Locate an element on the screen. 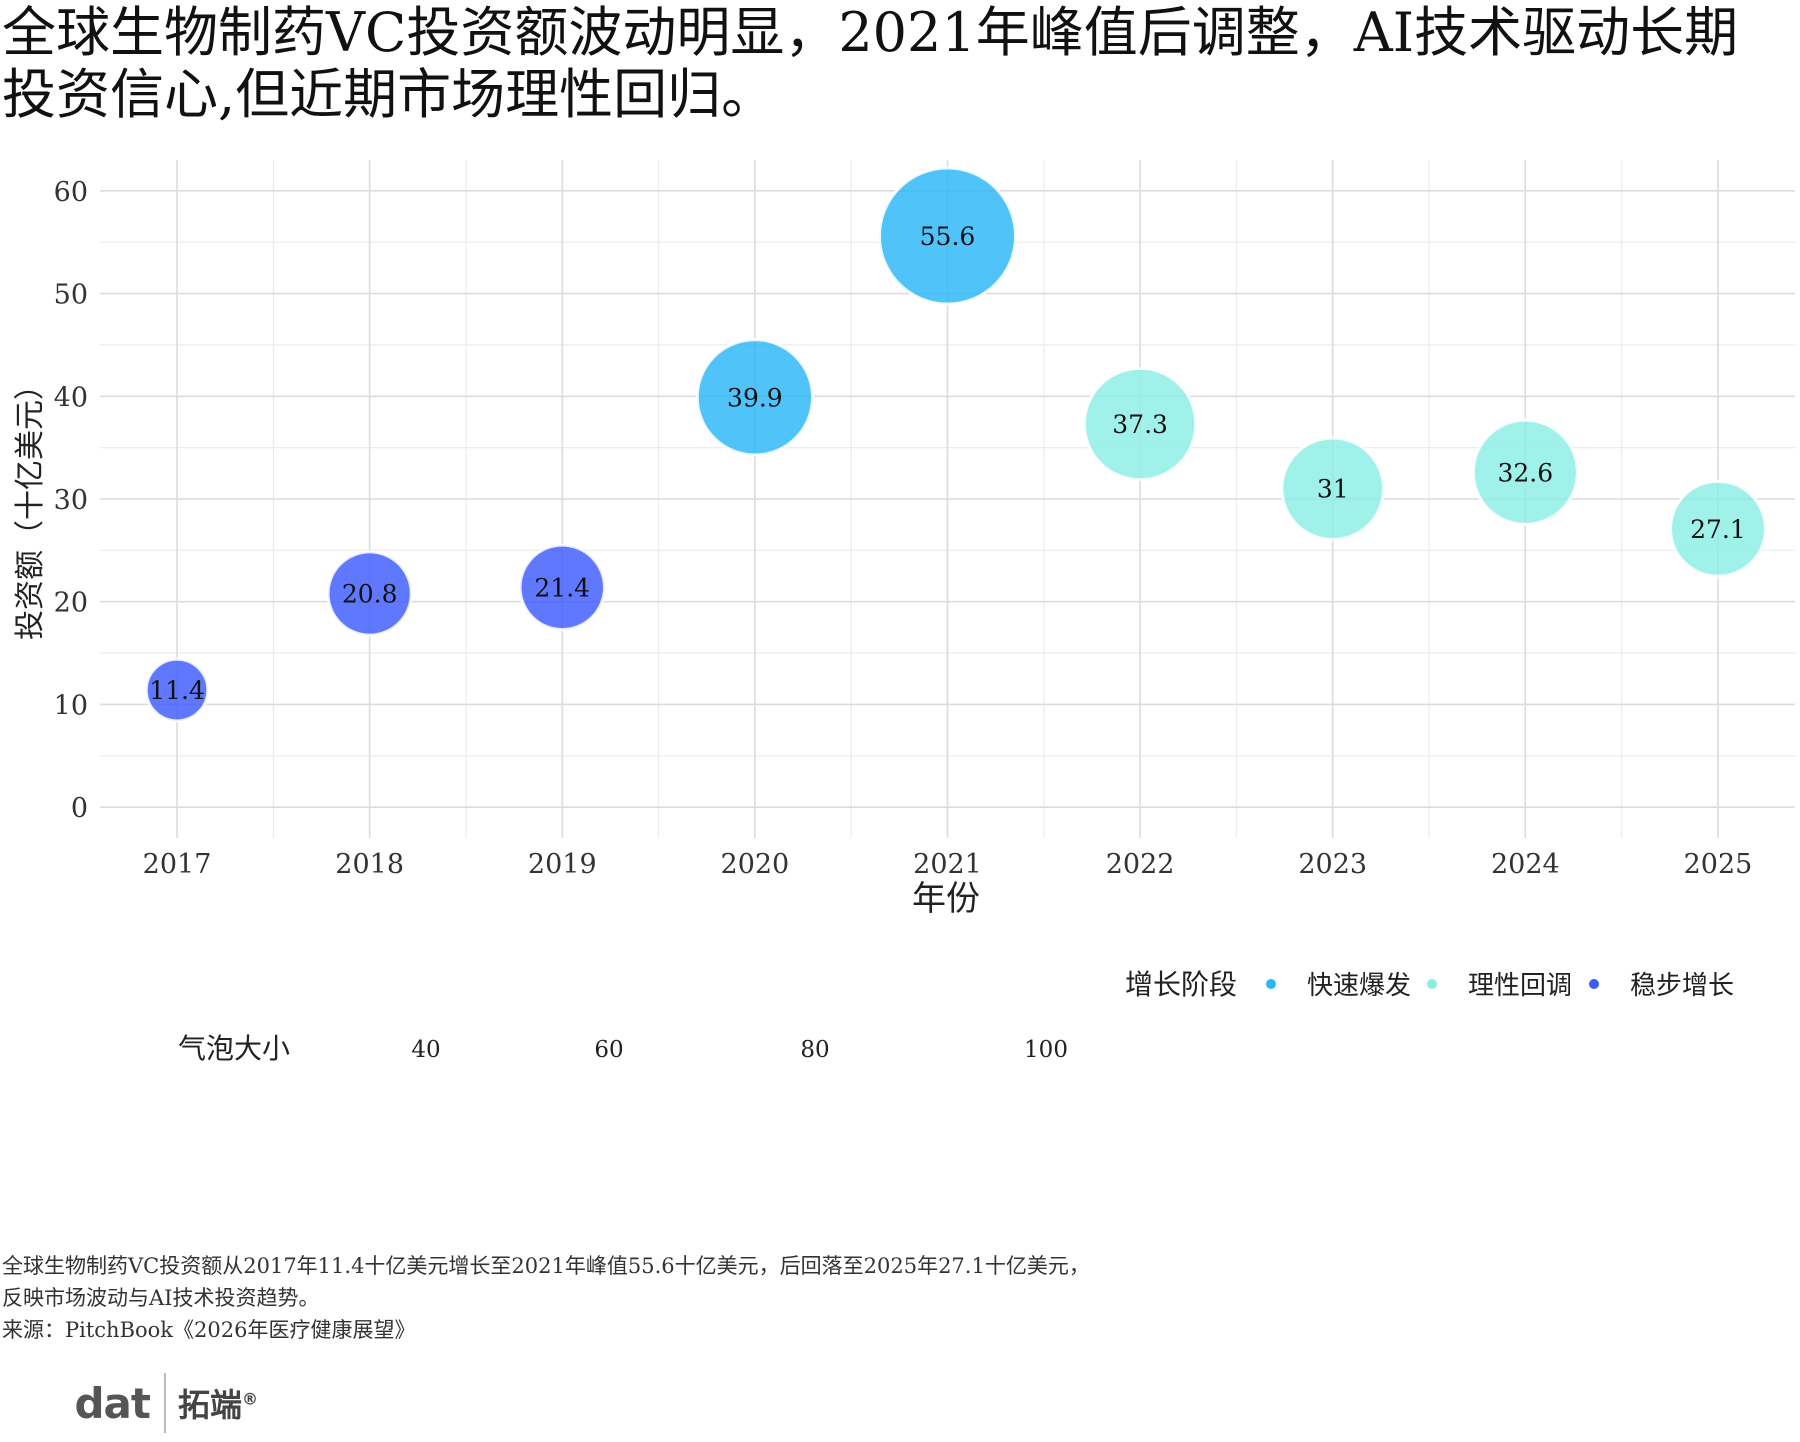  logo: tecdat 拓端® is located at coordinates (129, 1403).